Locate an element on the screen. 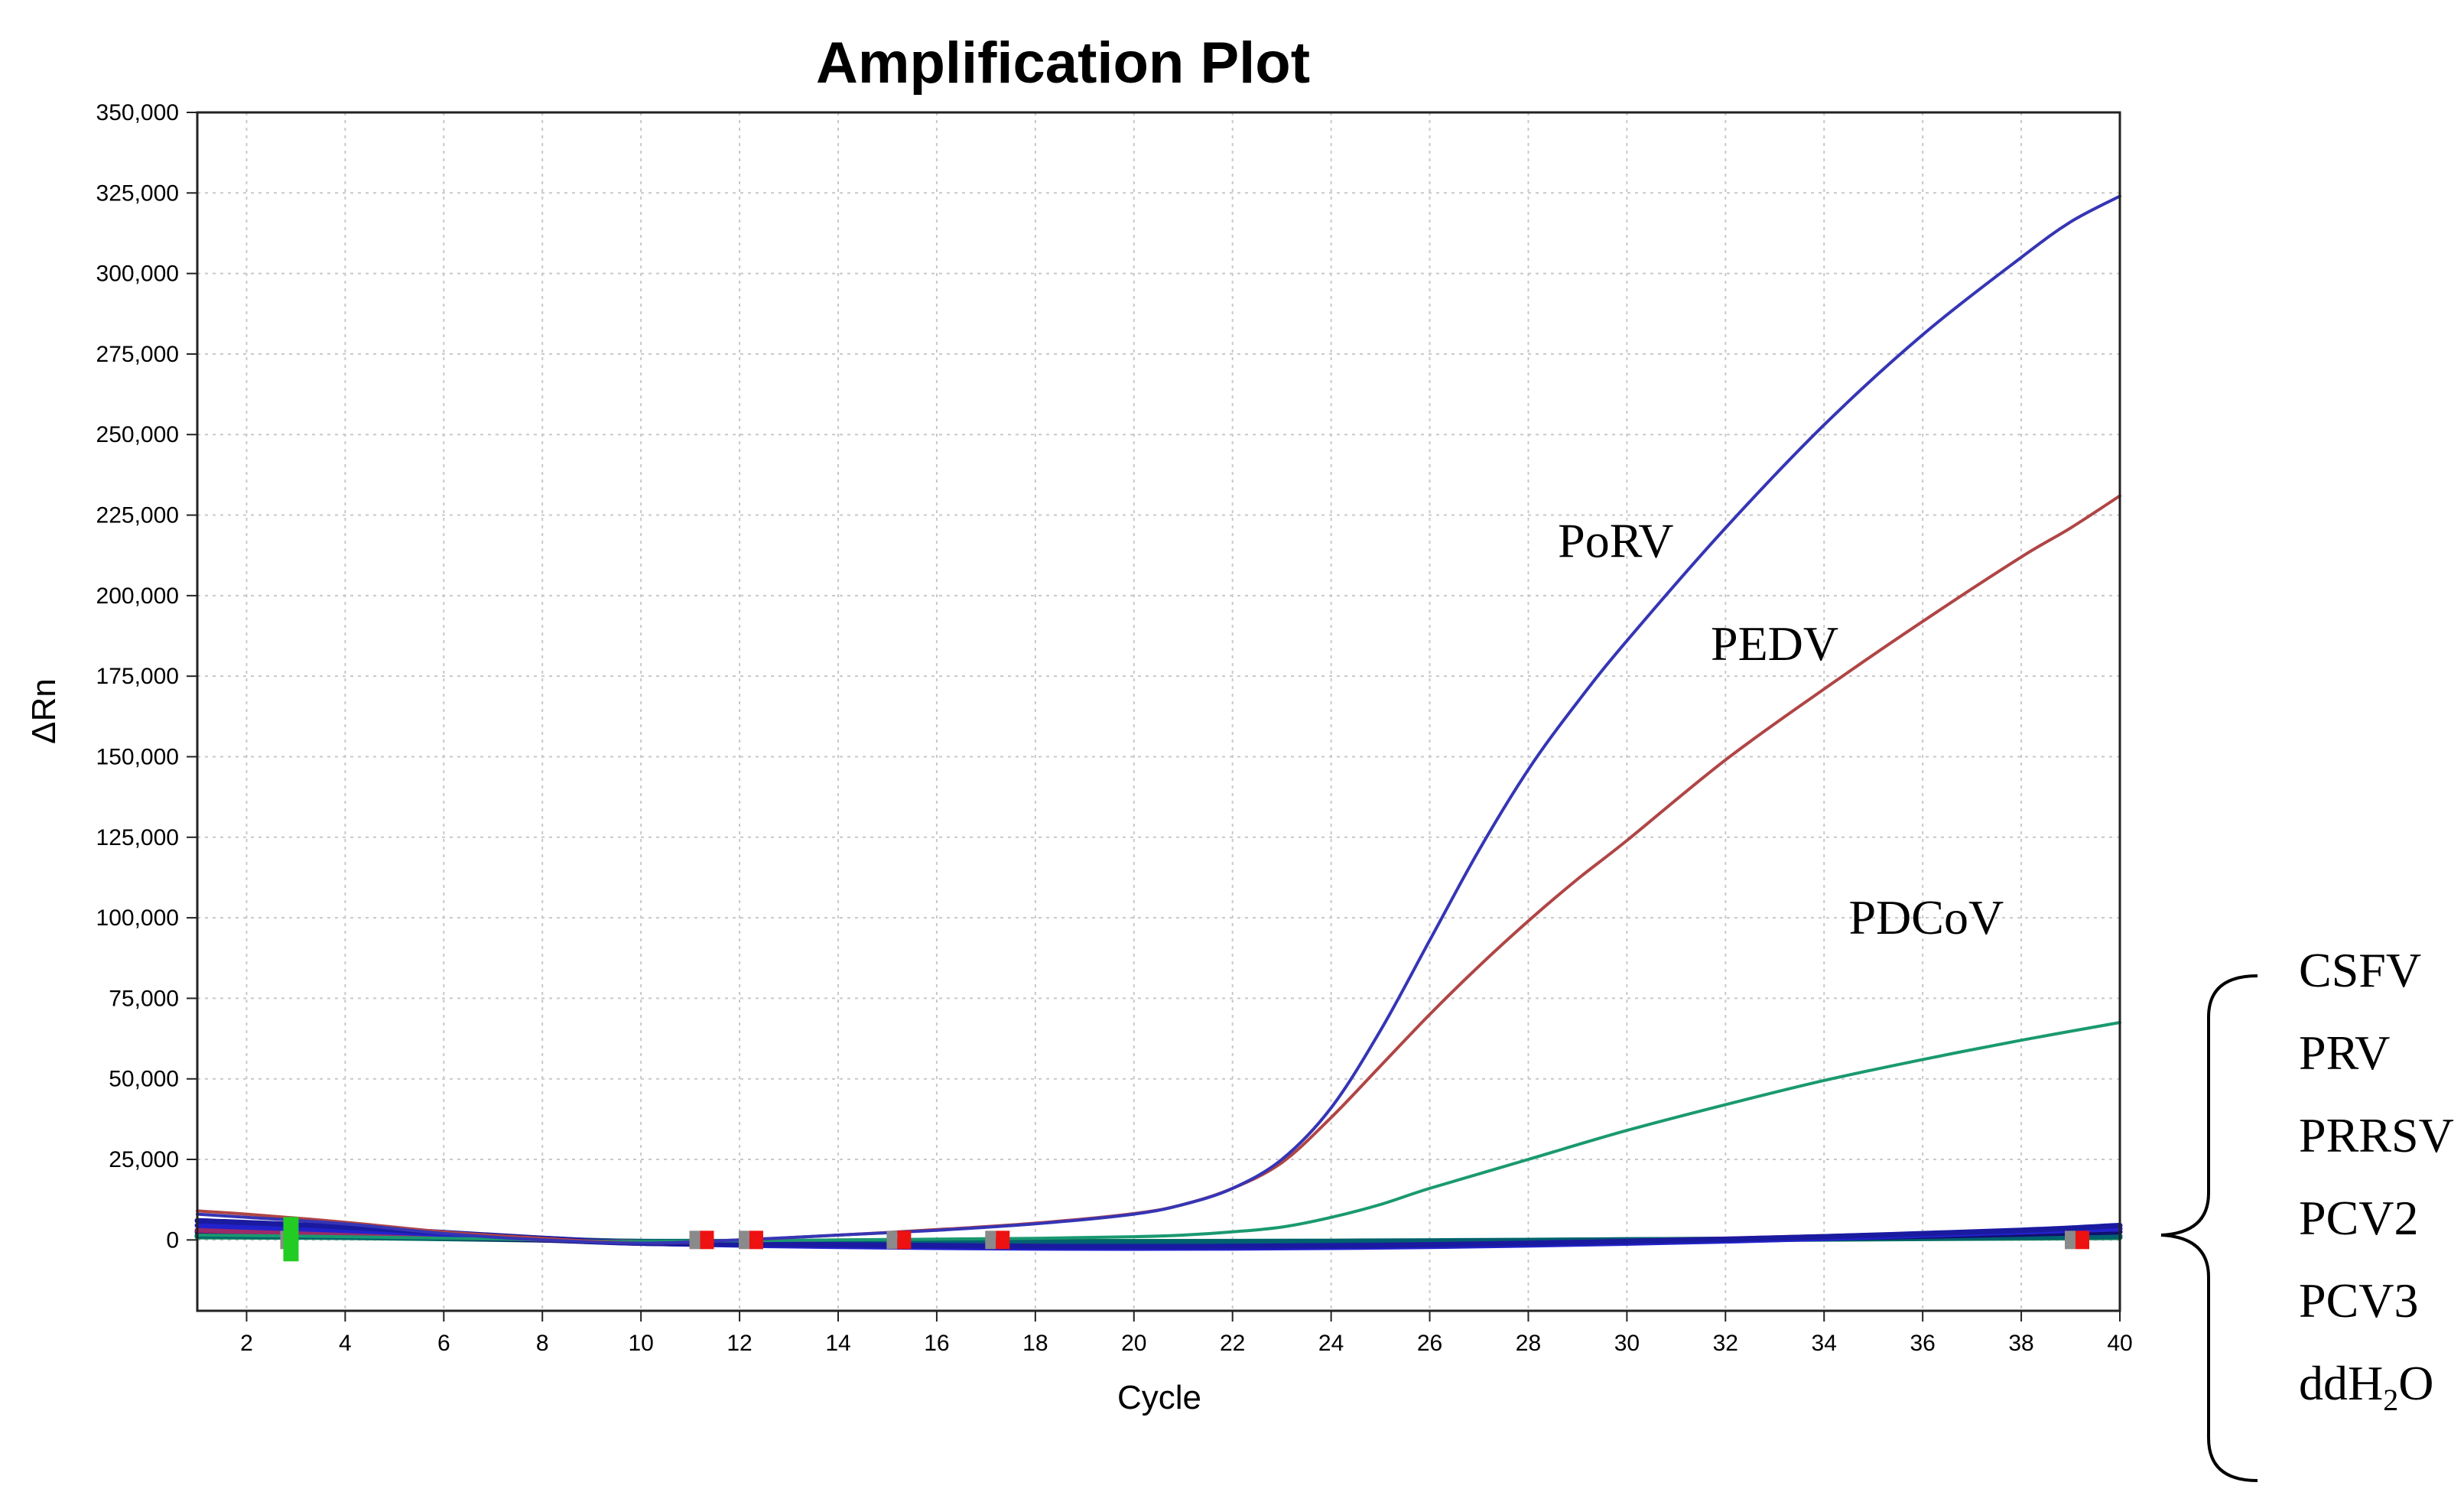  y-tick-label: 225,000 is located at coordinates (137, 515).